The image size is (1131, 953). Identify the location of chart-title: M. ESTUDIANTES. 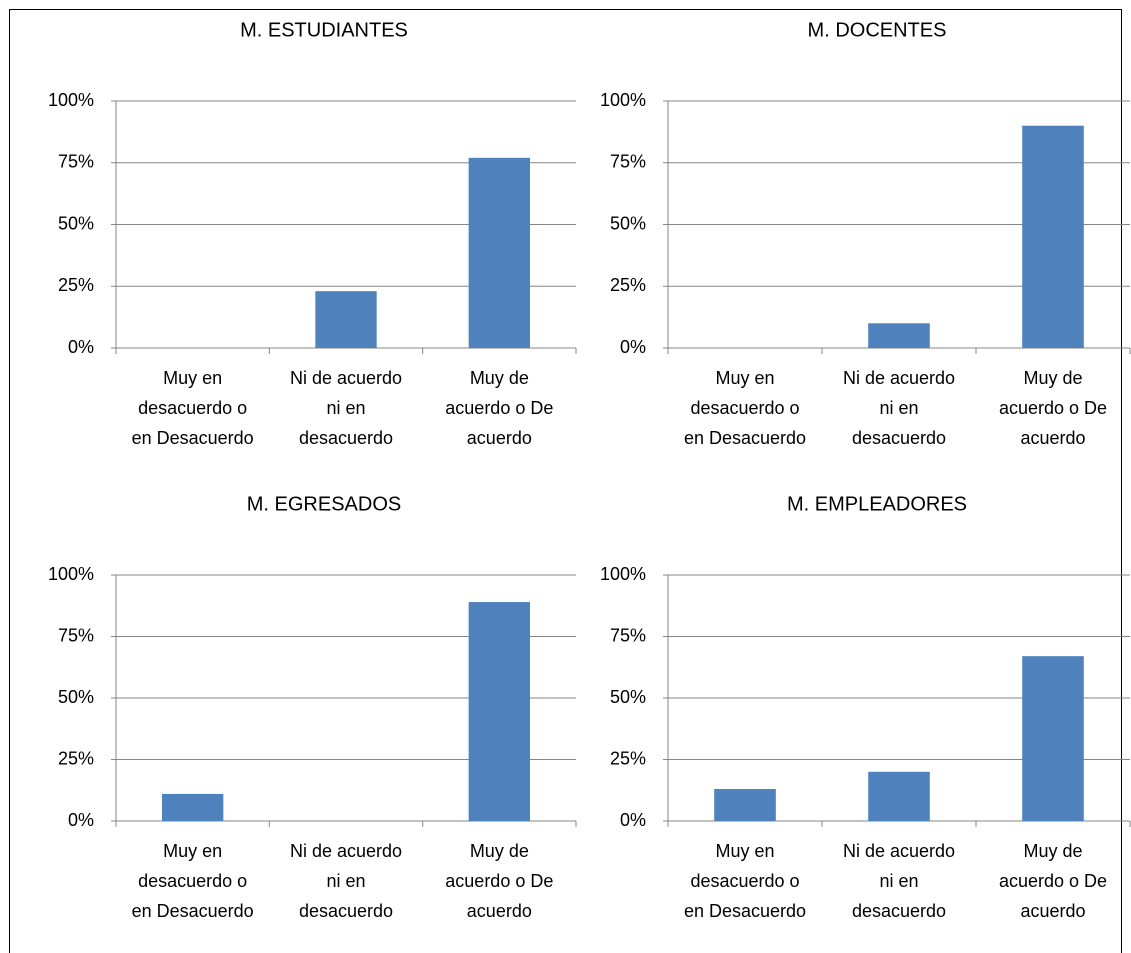
(324, 30).